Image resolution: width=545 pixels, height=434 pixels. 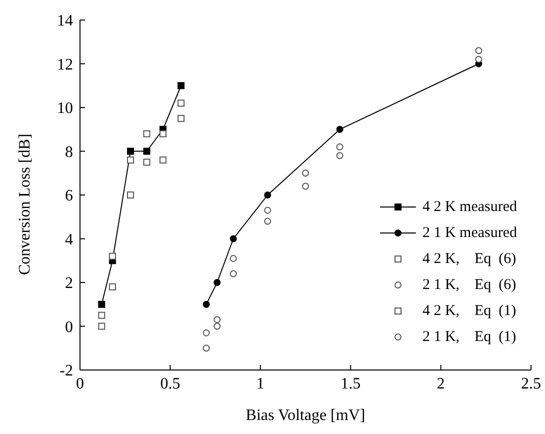 What do you see at coordinates (65, 21) in the screenshot?
I see `y-tick-label: 14` at bounding box center [65, 21].